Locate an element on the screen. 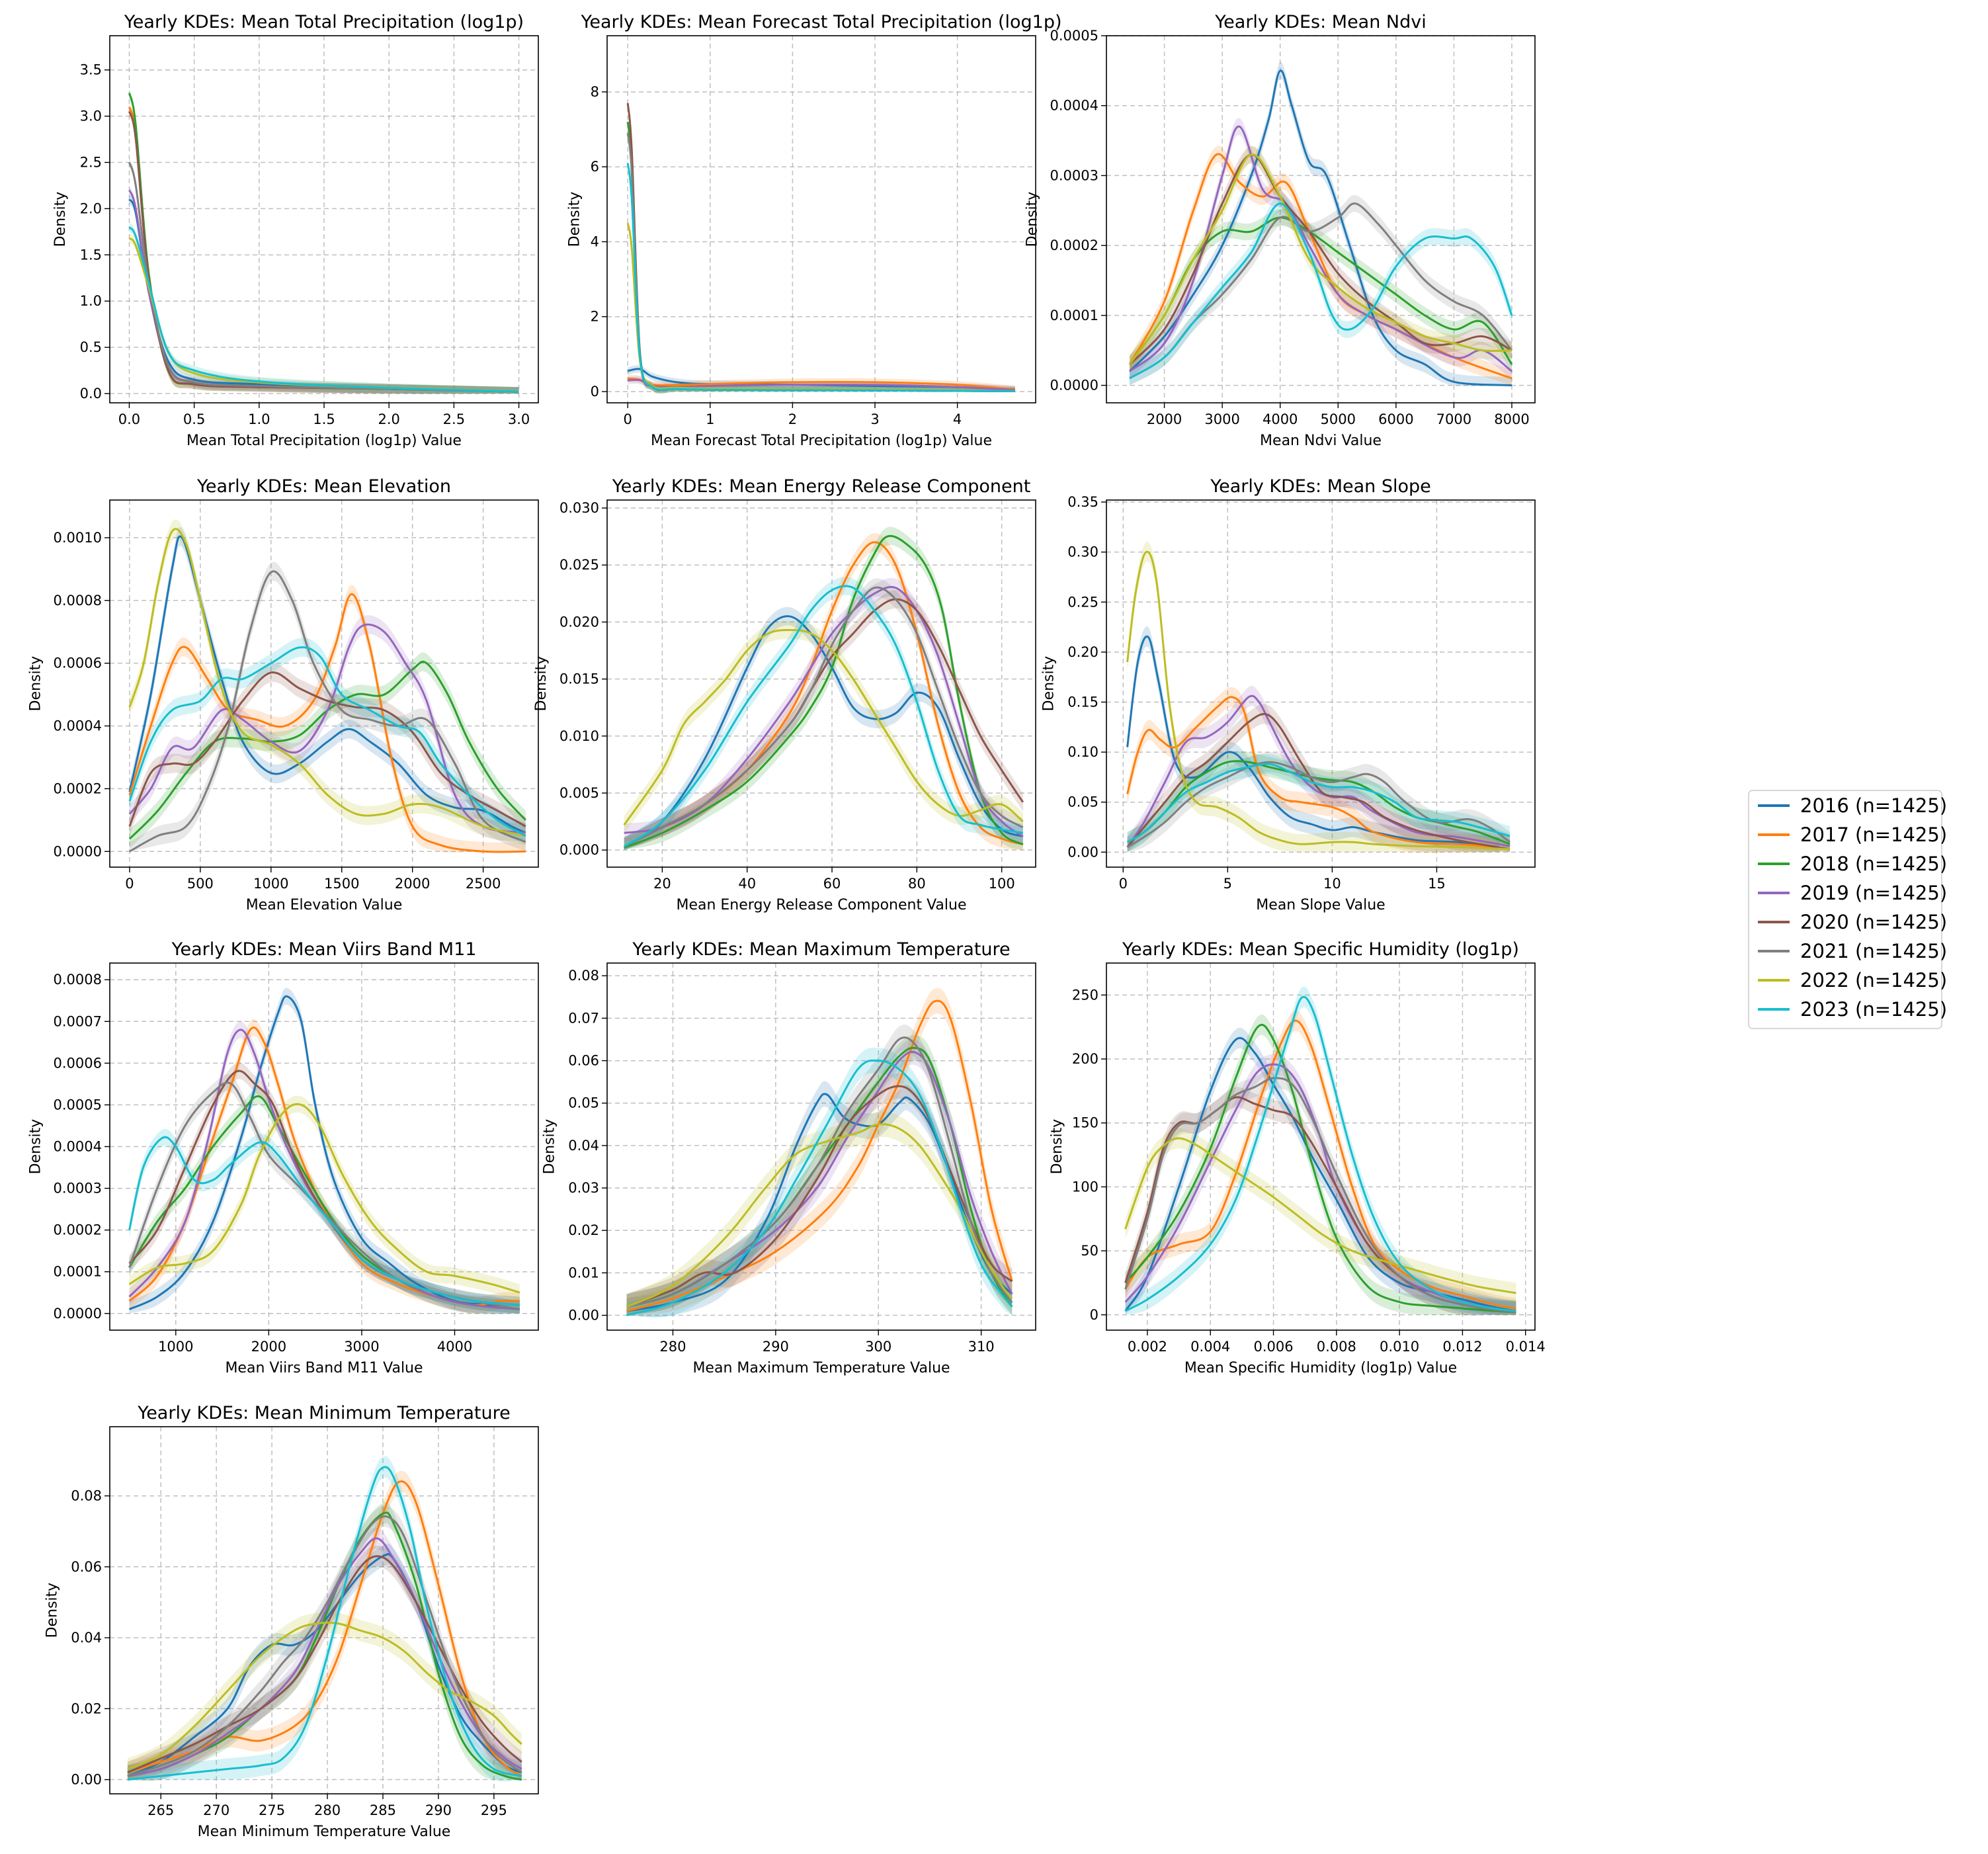 The width and height of the screenshot is (1988, 1854). x-tick-label: 8000 is located at coordinates (1512, 419).